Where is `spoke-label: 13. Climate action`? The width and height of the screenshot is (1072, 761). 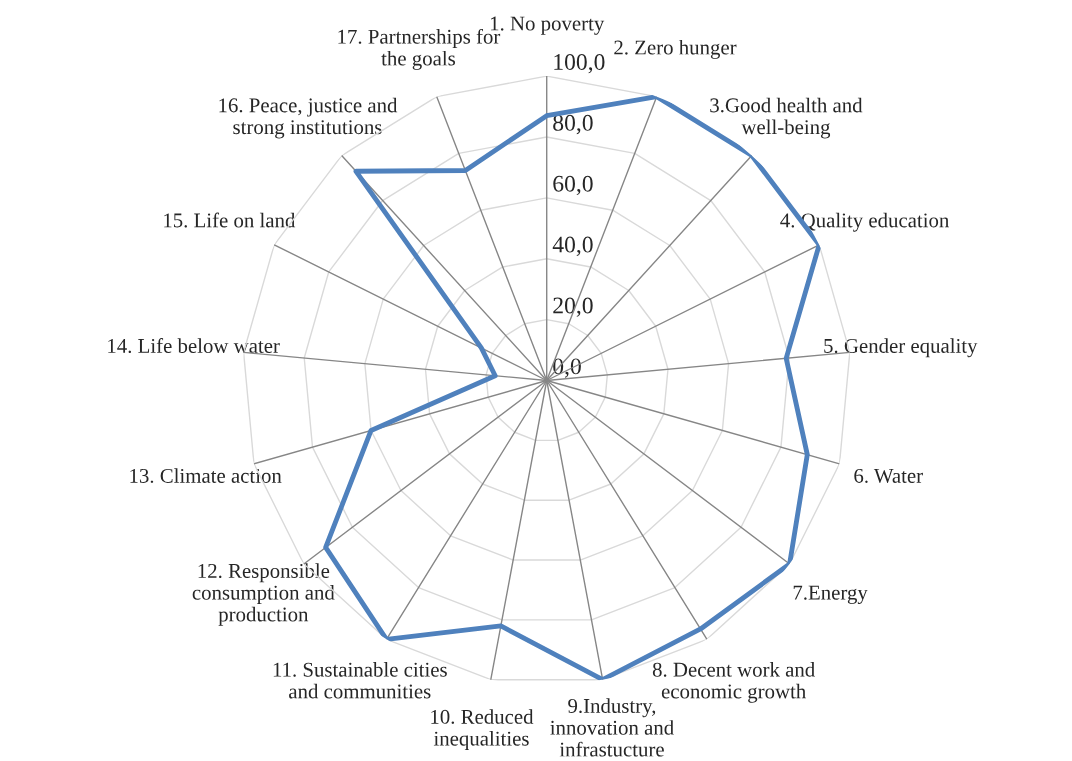 spoke-label: 13. Climate action is located at coordinates (206, 475).